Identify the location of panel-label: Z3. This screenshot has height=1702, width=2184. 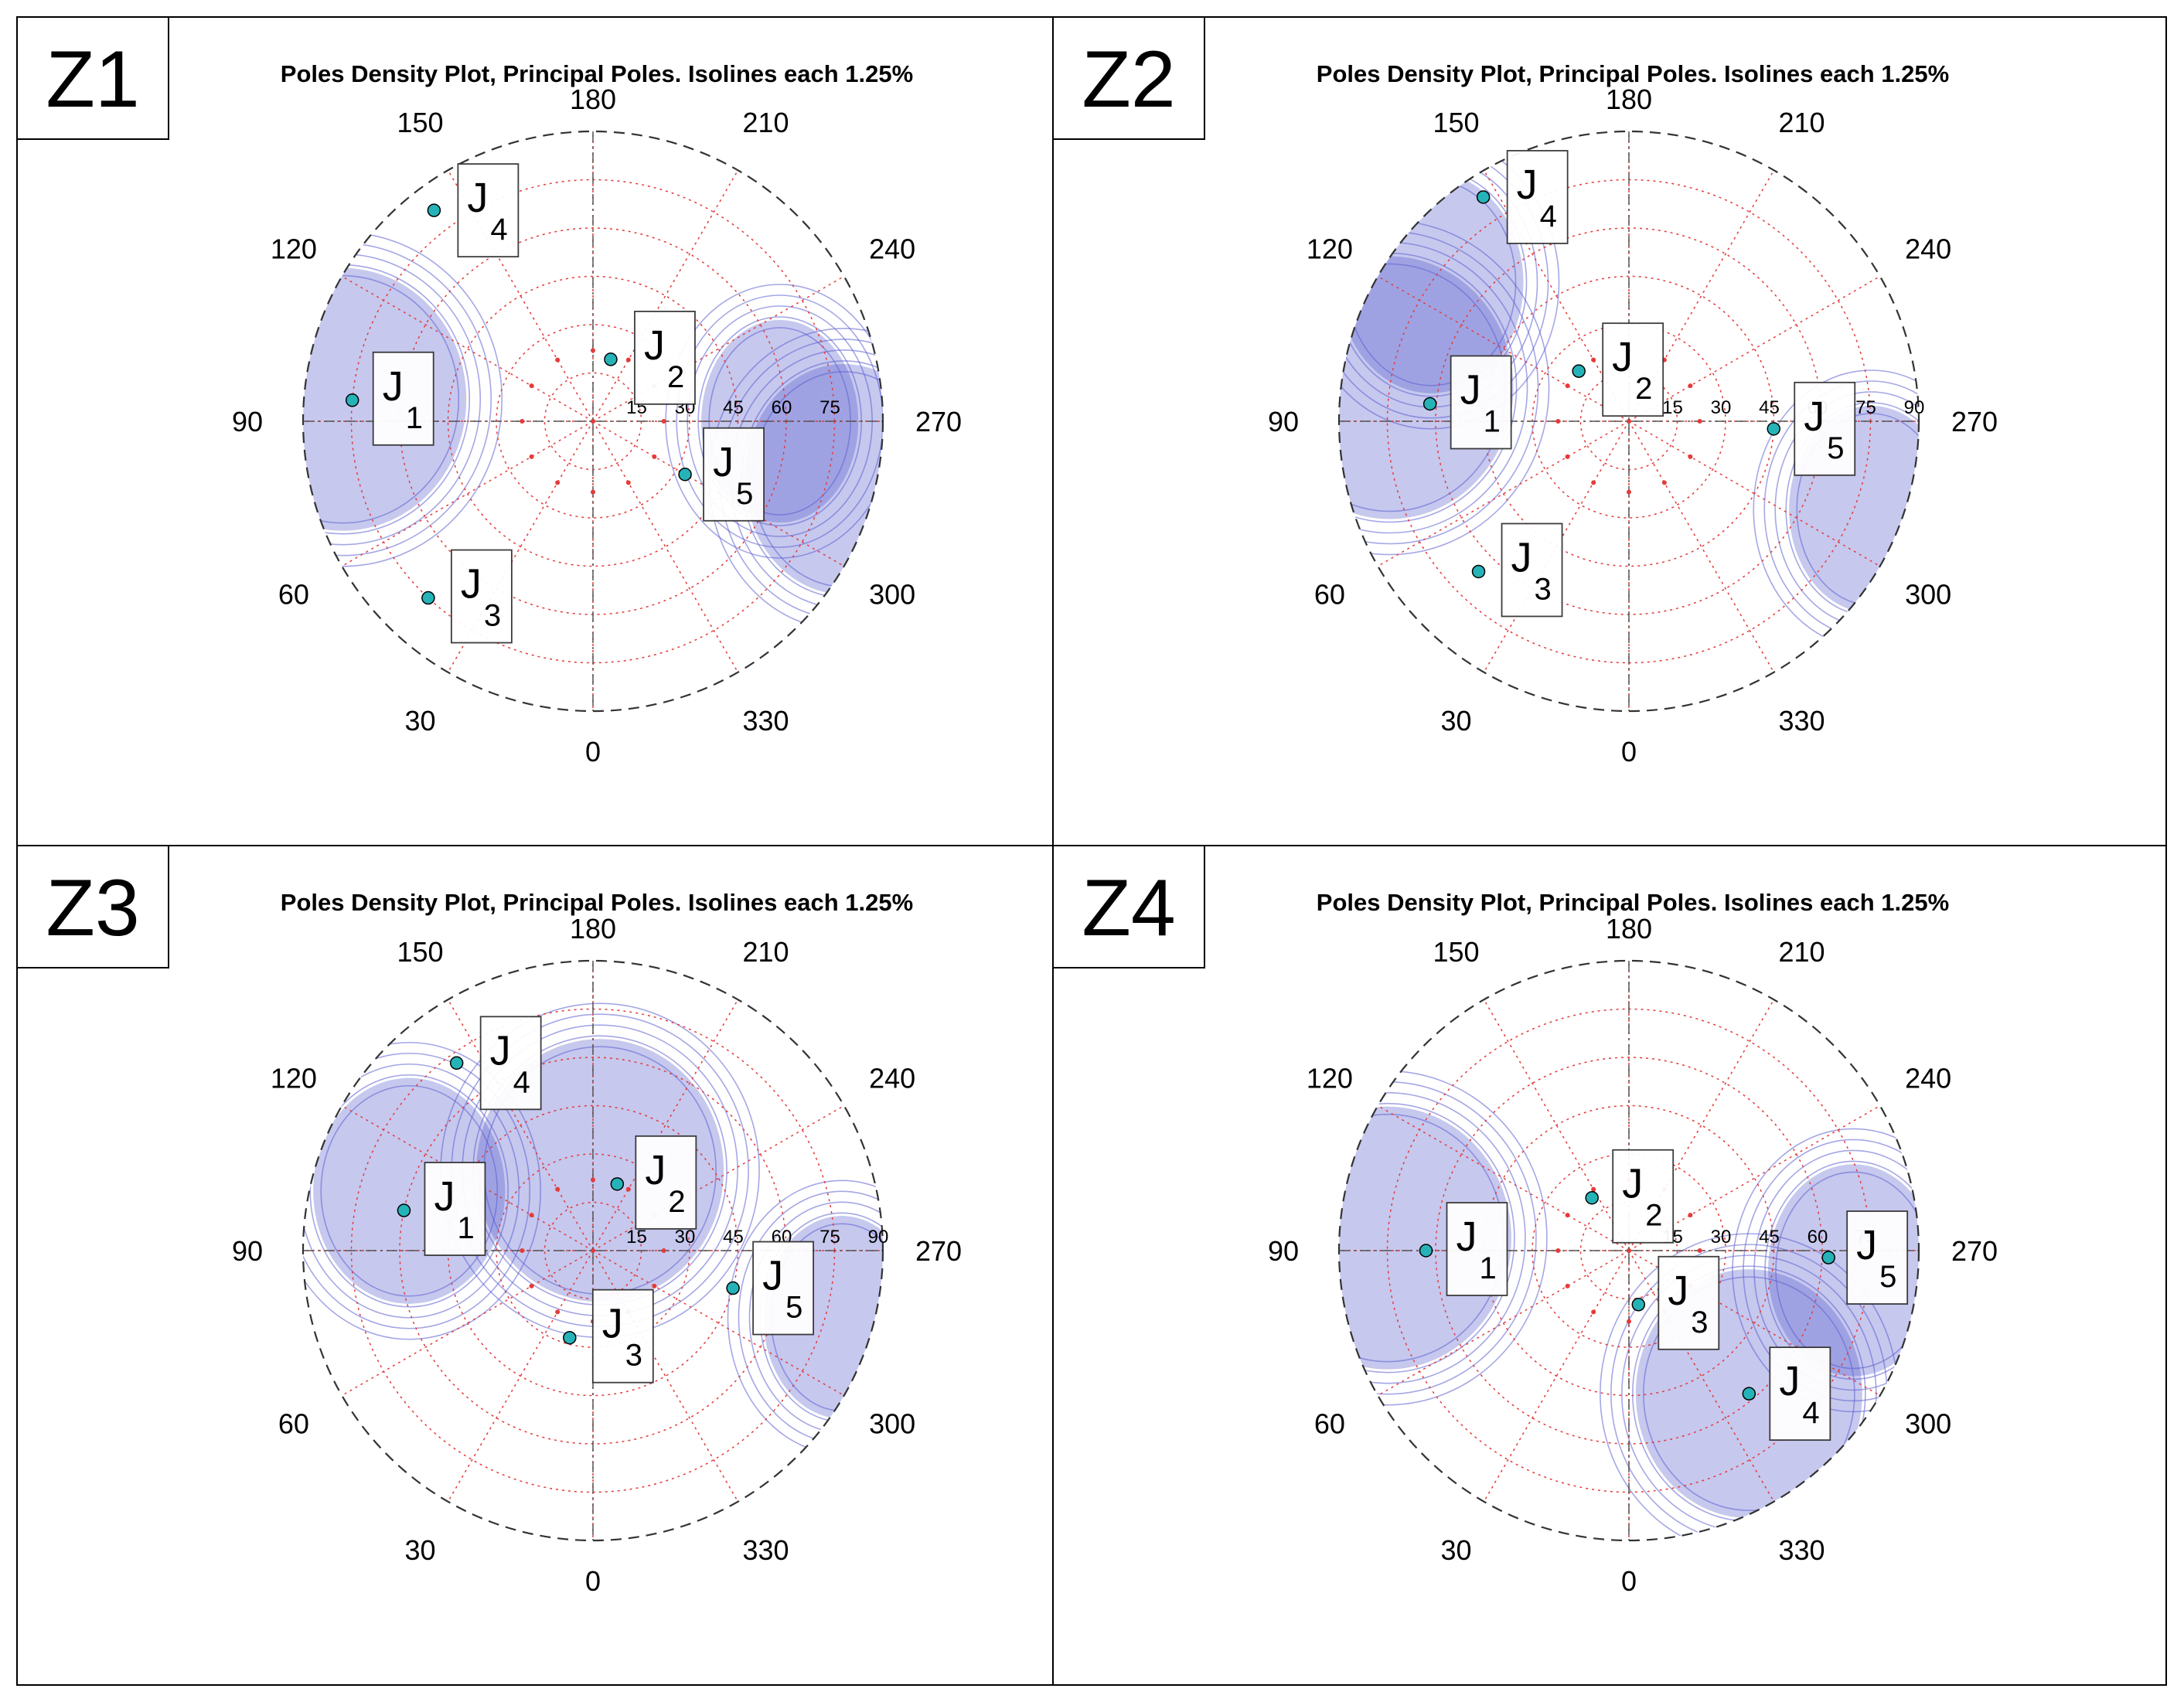
(92, 908).